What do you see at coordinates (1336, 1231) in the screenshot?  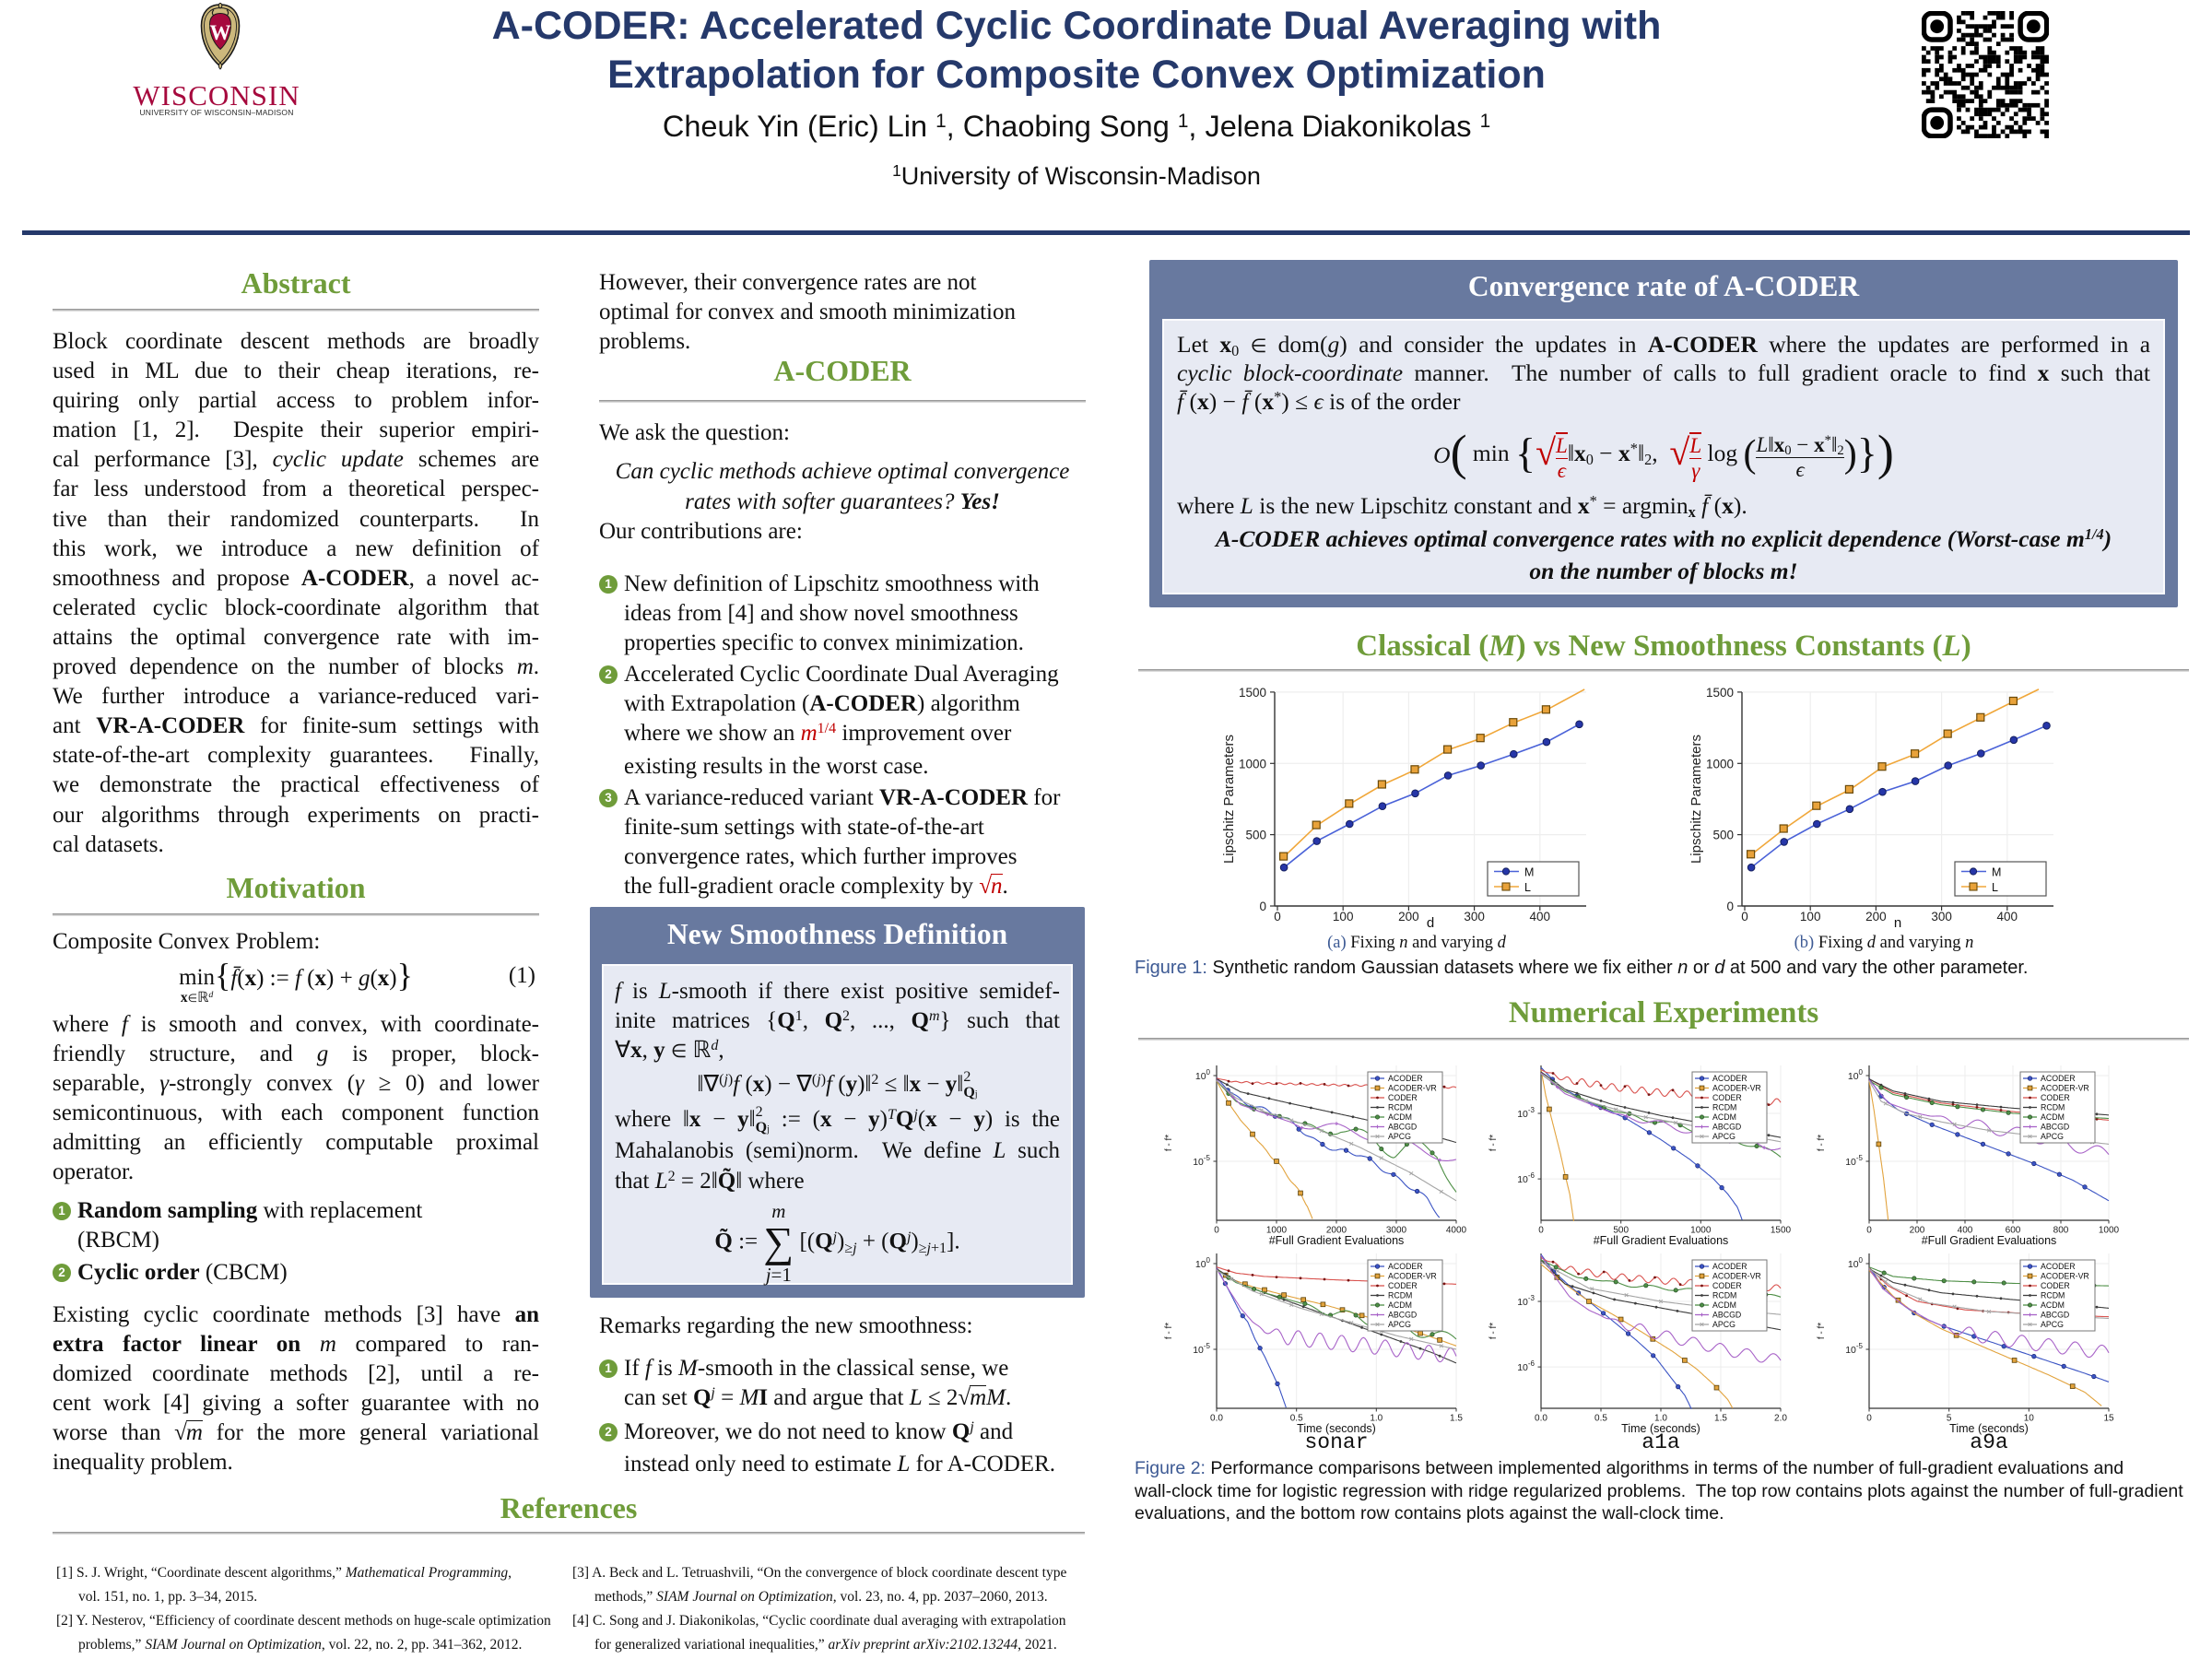 I see `svg-text: 2000` at bounding box center [1336, 1231].